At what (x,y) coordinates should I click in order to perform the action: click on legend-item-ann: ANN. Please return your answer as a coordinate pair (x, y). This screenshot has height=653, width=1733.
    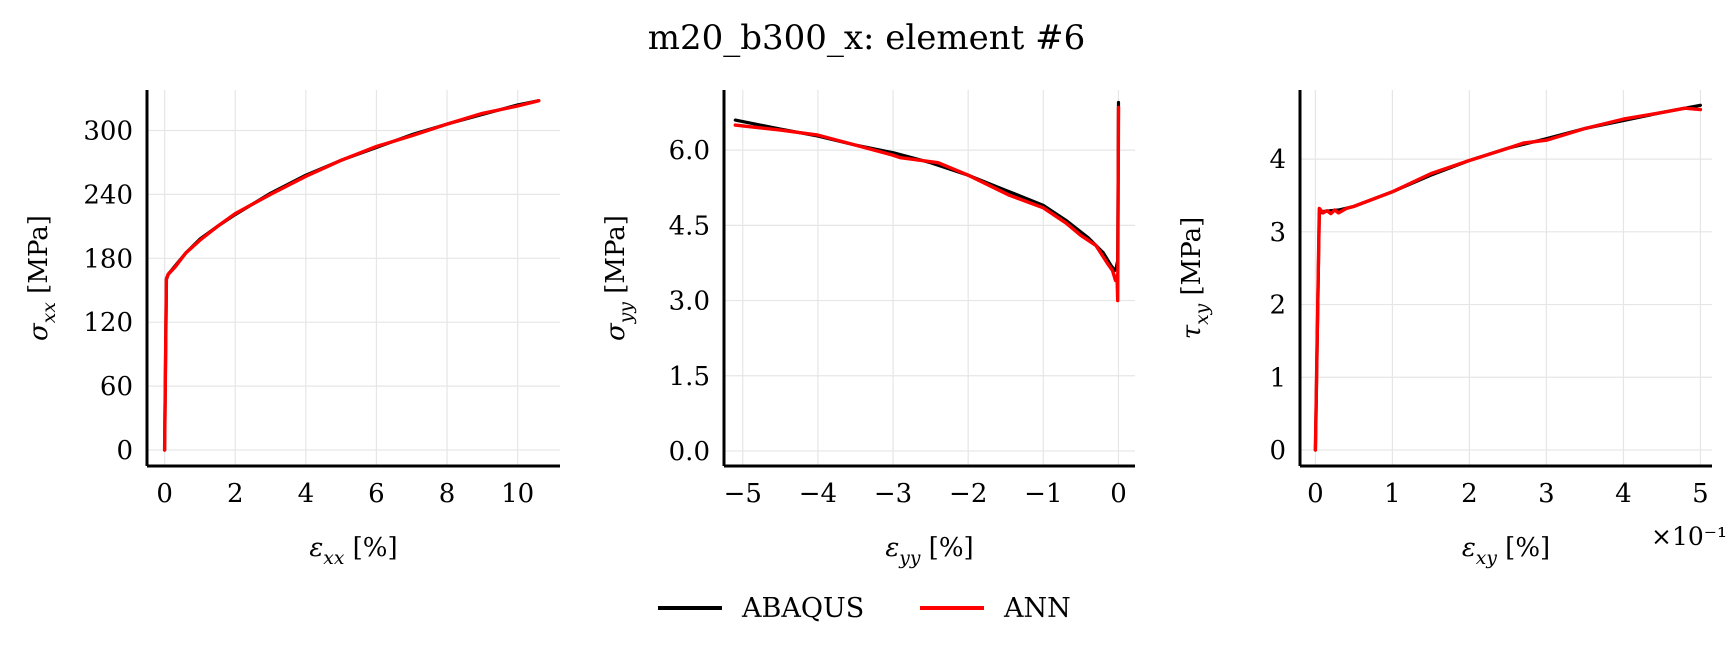
    Looking at the image, I should click on (995, 608).